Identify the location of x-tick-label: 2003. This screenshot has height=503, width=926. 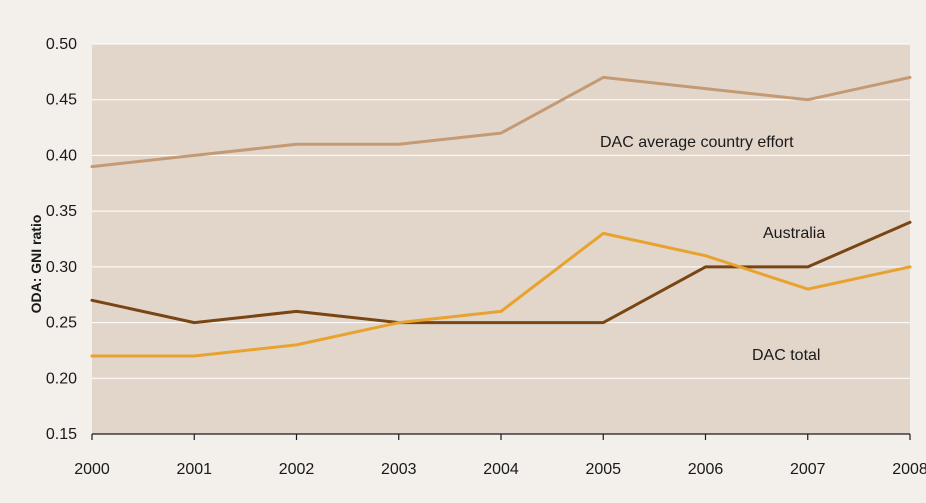
(399, 469).